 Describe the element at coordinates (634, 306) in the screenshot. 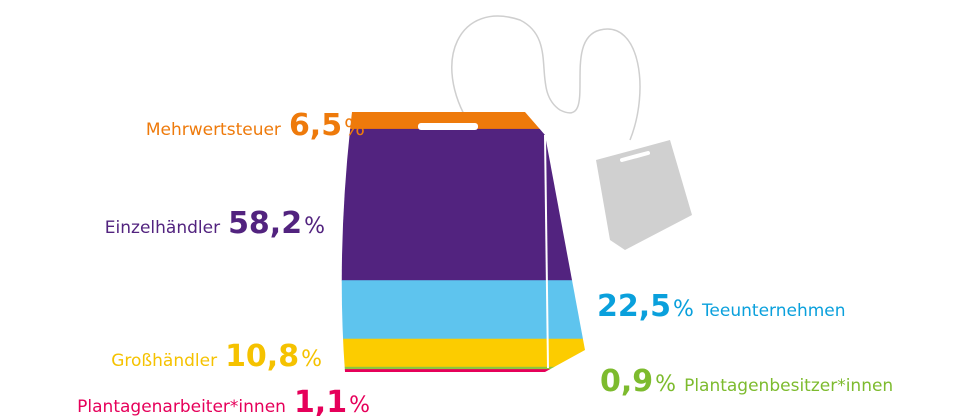

I see `value-label: 22,5` at that location.